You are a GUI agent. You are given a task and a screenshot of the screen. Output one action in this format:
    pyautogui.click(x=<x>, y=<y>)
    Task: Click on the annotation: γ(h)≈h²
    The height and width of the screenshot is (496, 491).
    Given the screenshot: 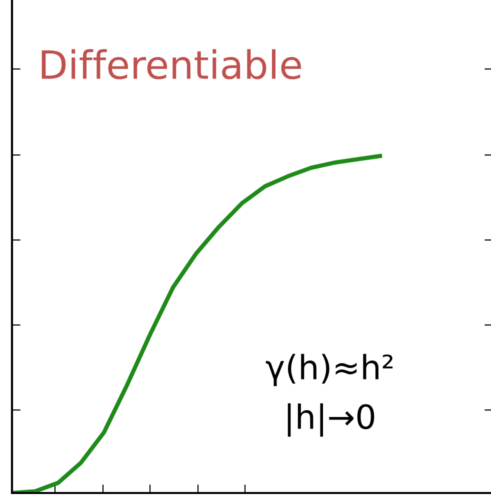 What is the action you would take?
    pyautogui.click(x=329, y=370)
    